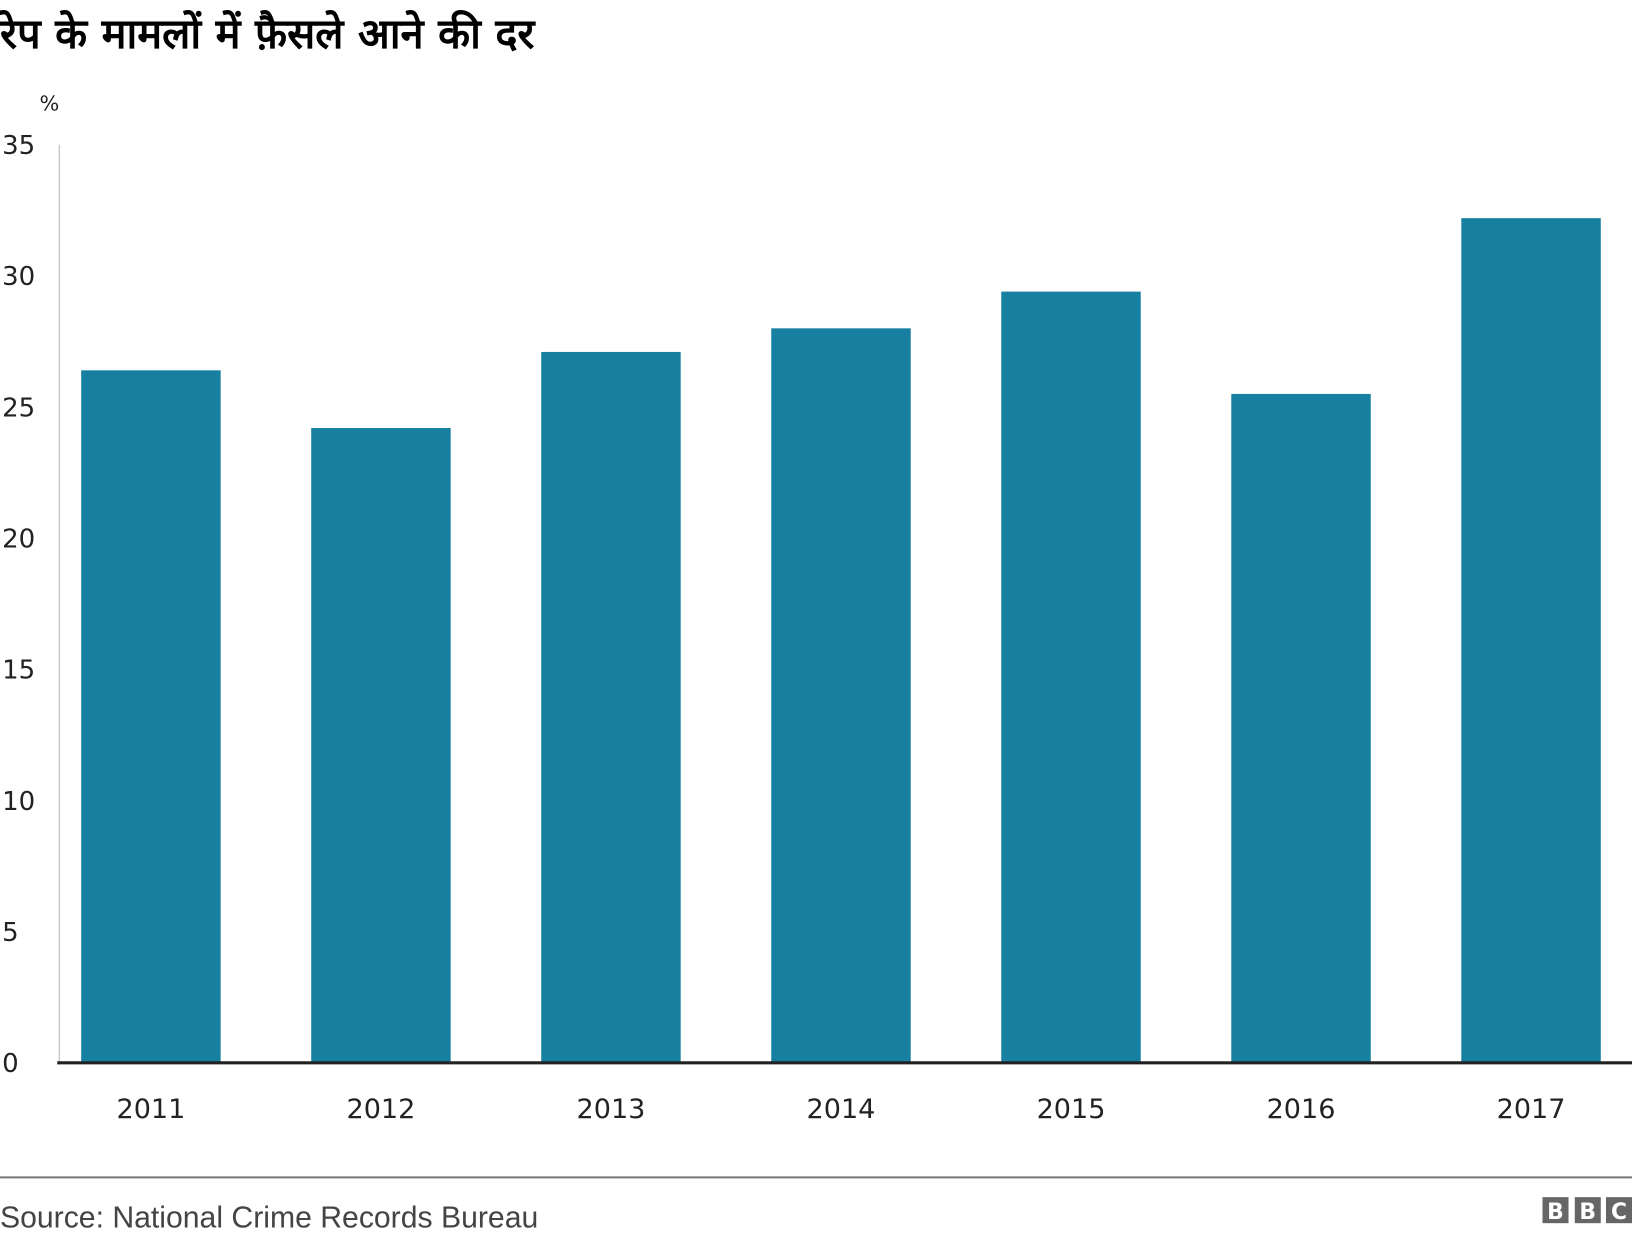 This screenshot has width=1632, height=1244. Describe the element at coordinates (841, 695) in the screenshot. I see `bar-2014` at that location.